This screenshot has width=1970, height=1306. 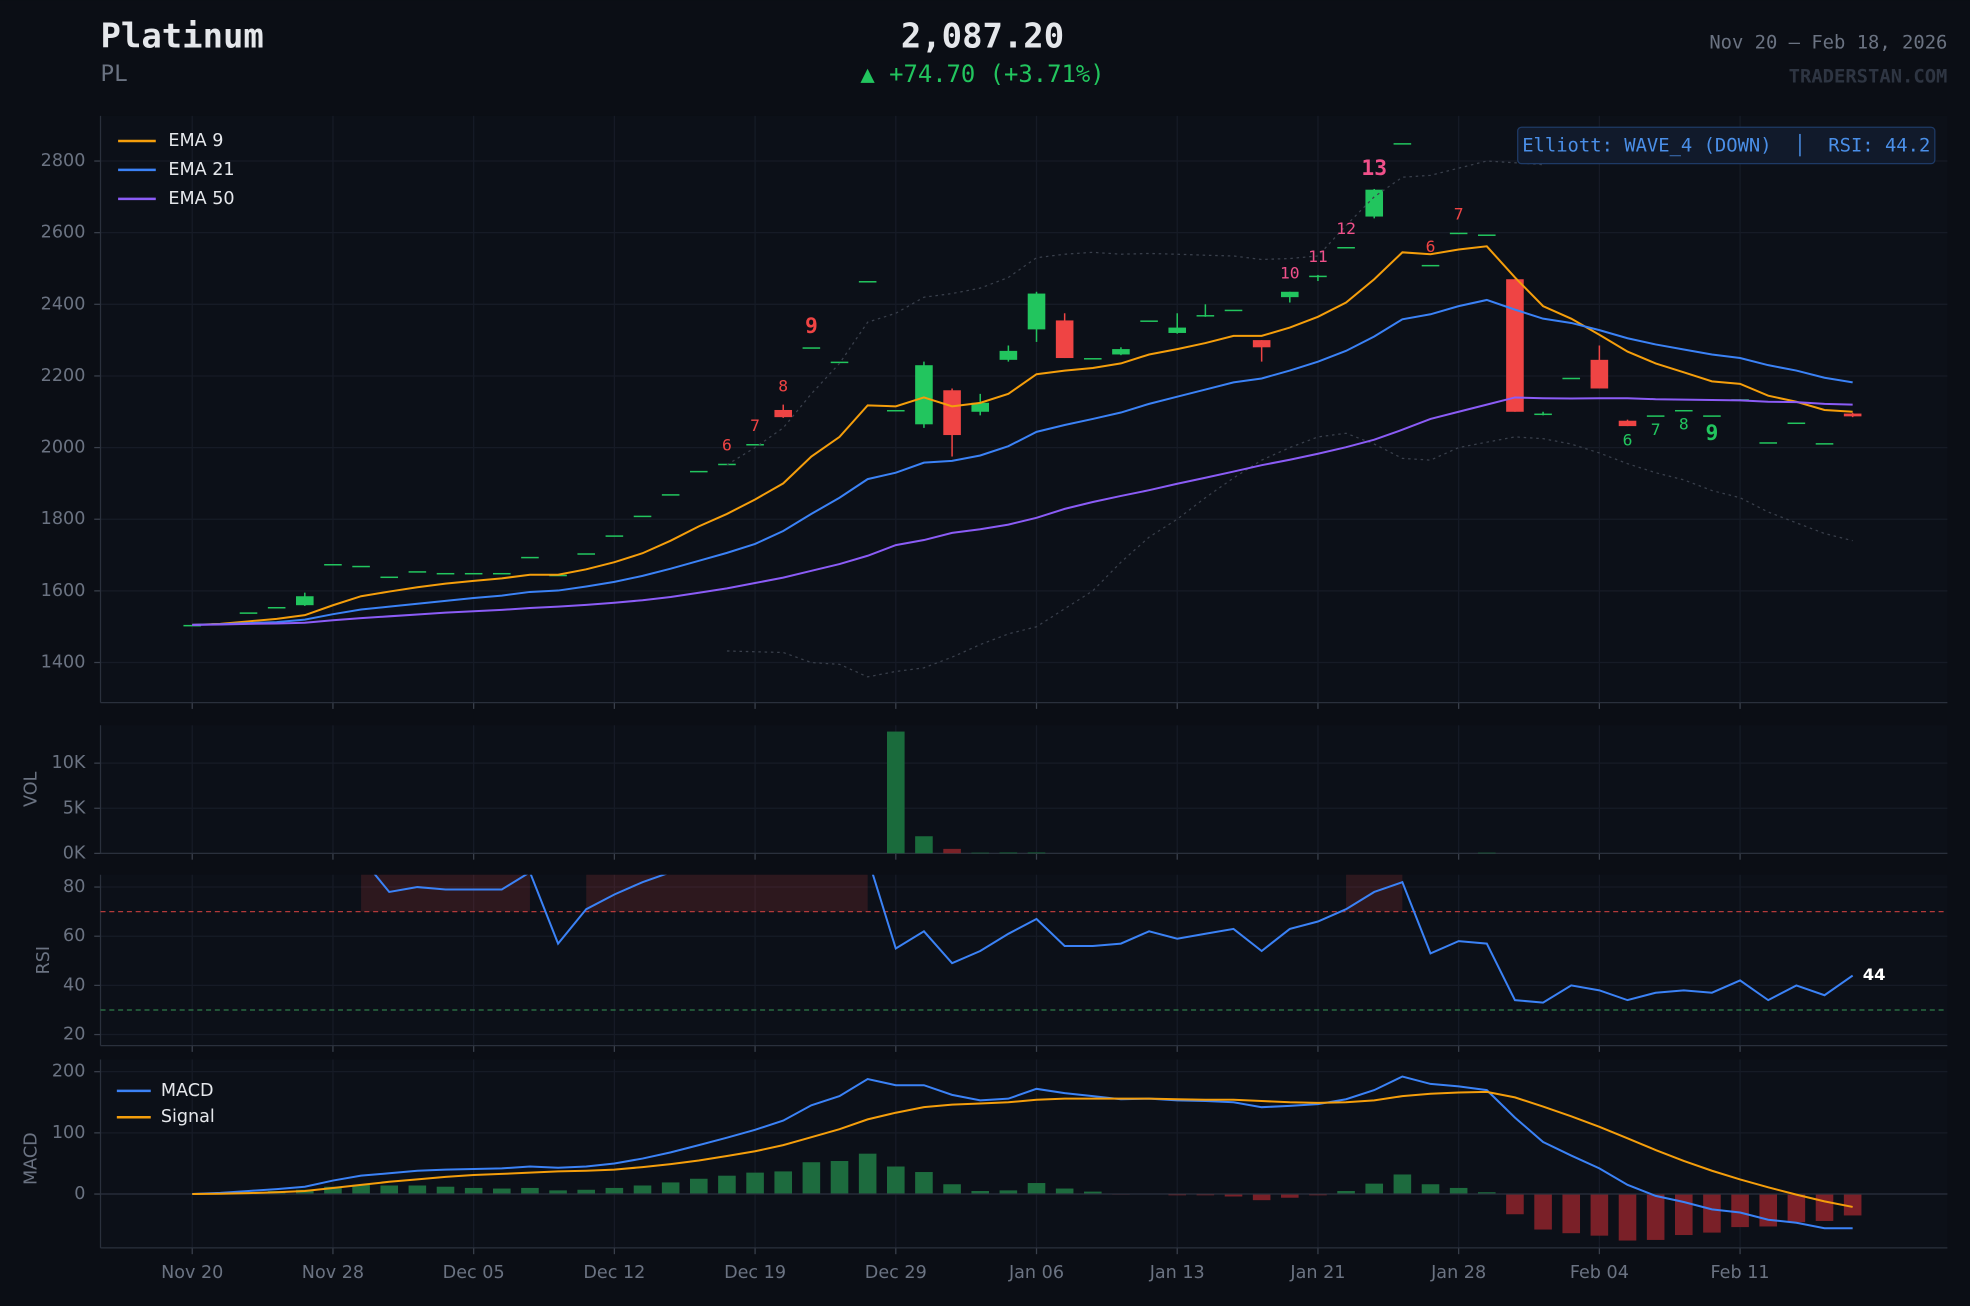 I want to click on y-tick-label: 10K, so click(x=69, y=763).